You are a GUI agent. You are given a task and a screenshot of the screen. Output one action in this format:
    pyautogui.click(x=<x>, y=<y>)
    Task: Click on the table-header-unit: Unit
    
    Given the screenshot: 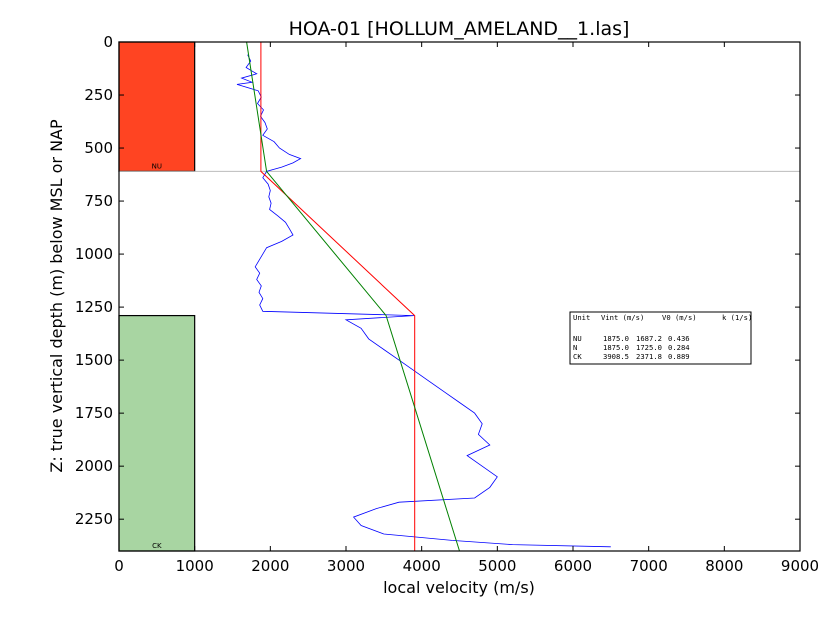 What is the action you would take?
    pyautogui.click(x=581, y=317)
    